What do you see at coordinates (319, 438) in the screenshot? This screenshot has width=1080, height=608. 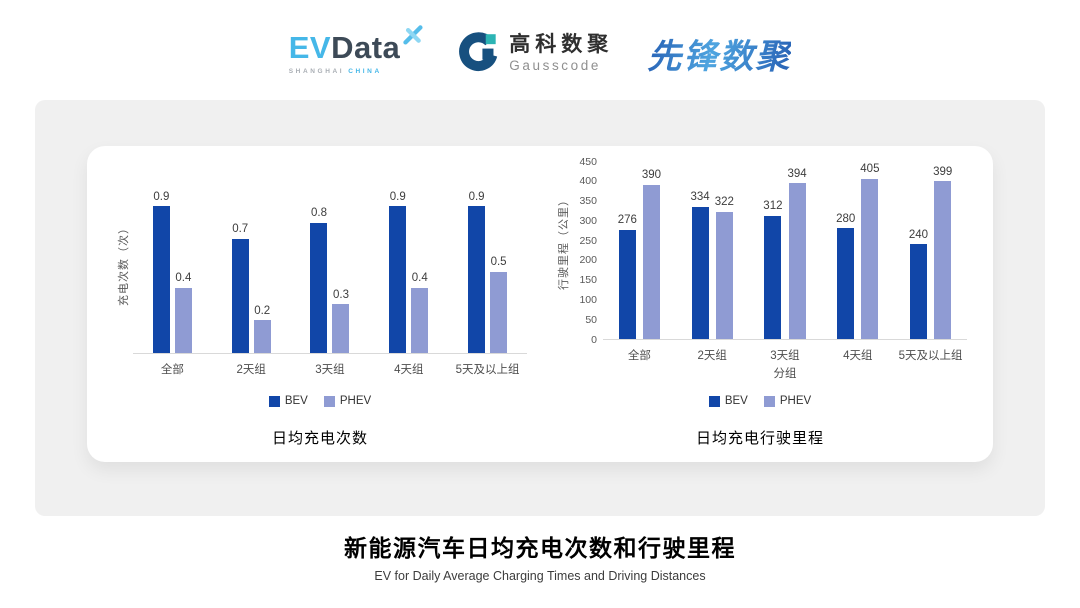 I see `chart-title: 日均充电次数` at bounding box center [319, 438].